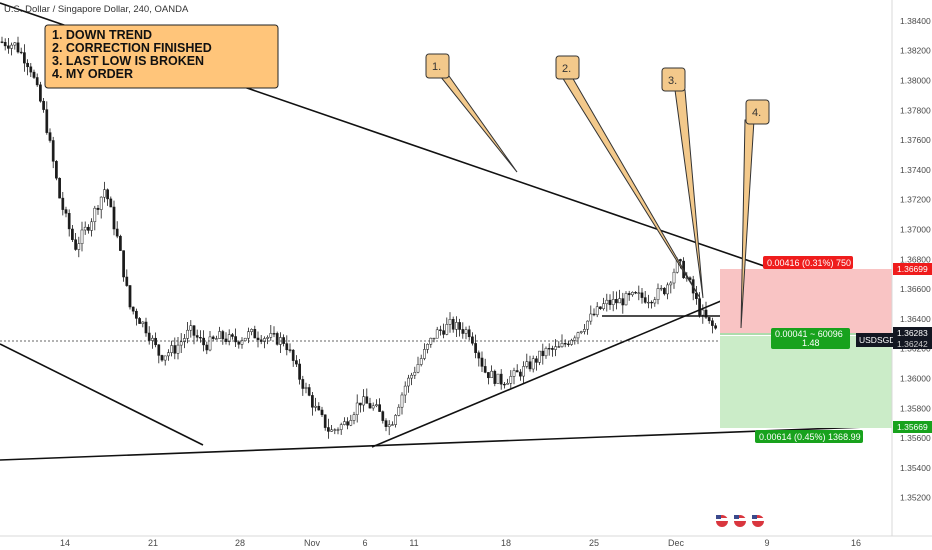 The width and height of the screenshot is (932, 550). I want to click on event-flags, so click(740, 521).